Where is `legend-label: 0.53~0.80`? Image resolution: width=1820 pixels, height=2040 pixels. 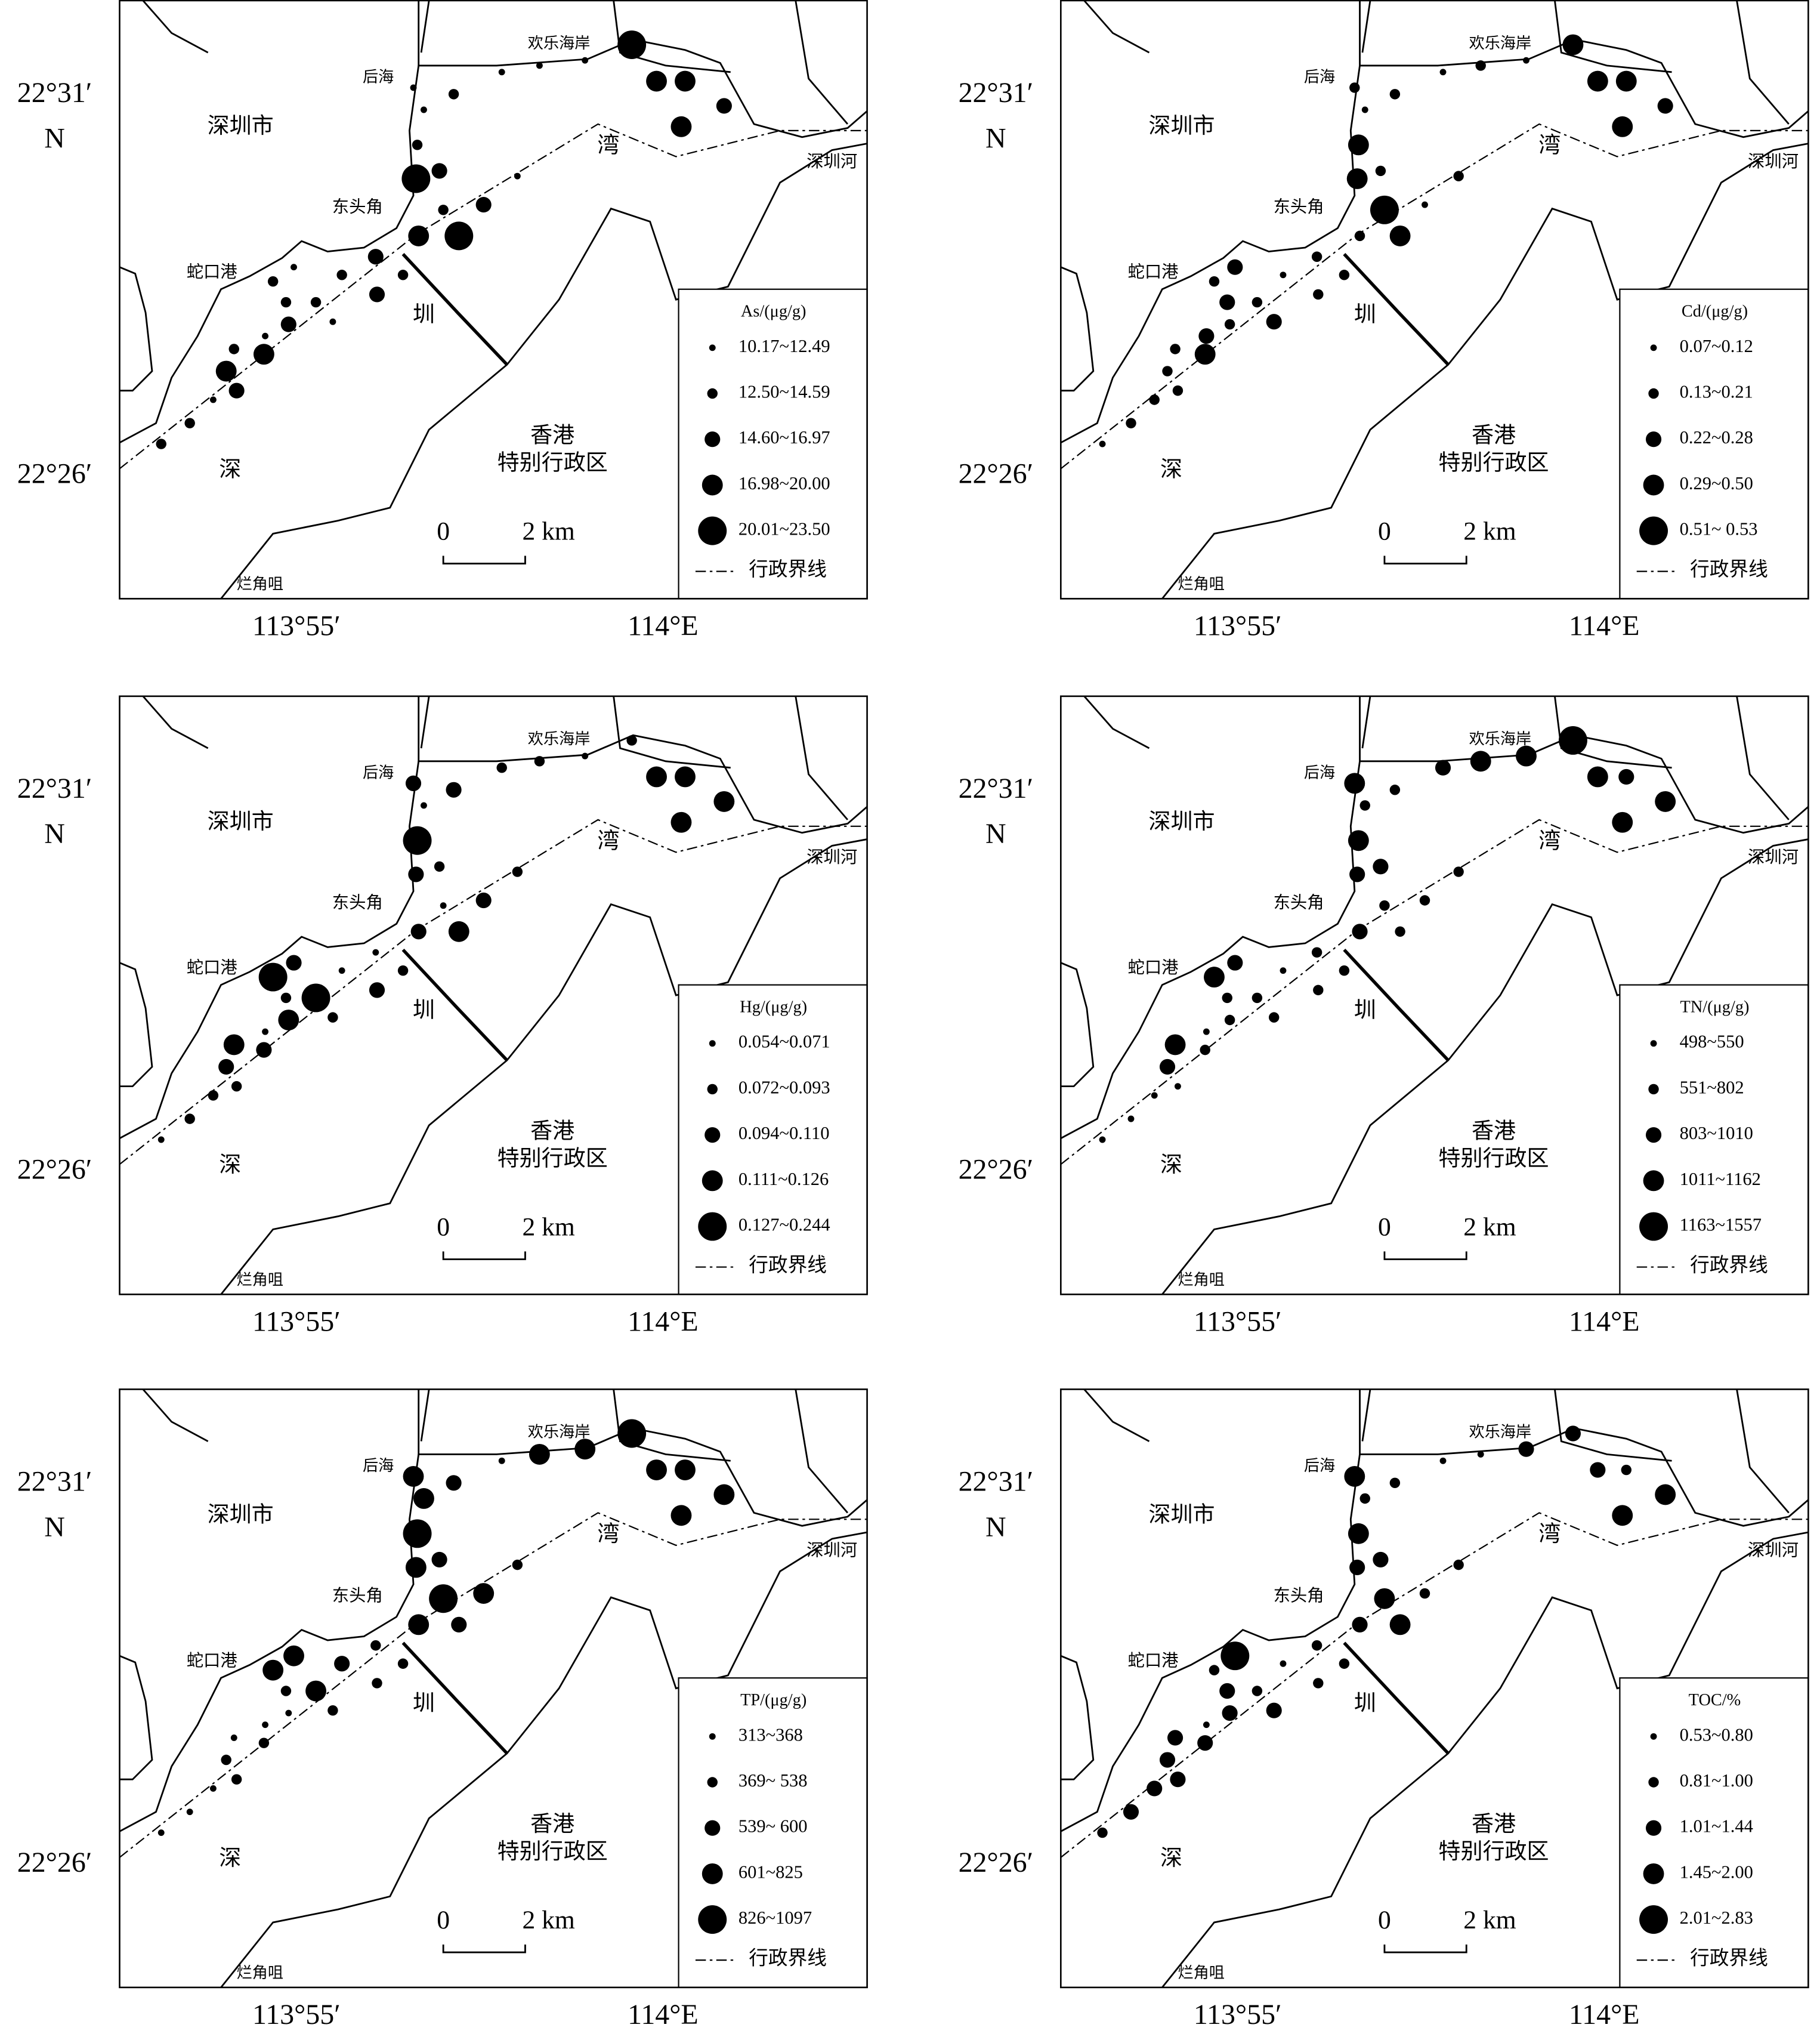 legend-label: 0.53~0.80 is located at coordinates (1716, 1735).